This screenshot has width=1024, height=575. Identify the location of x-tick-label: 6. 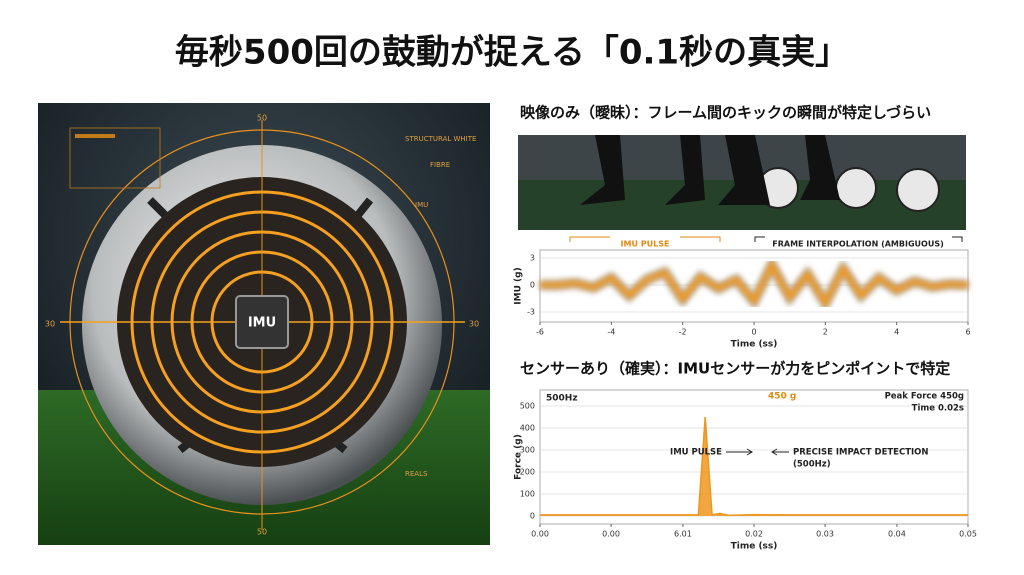
(967, 332).